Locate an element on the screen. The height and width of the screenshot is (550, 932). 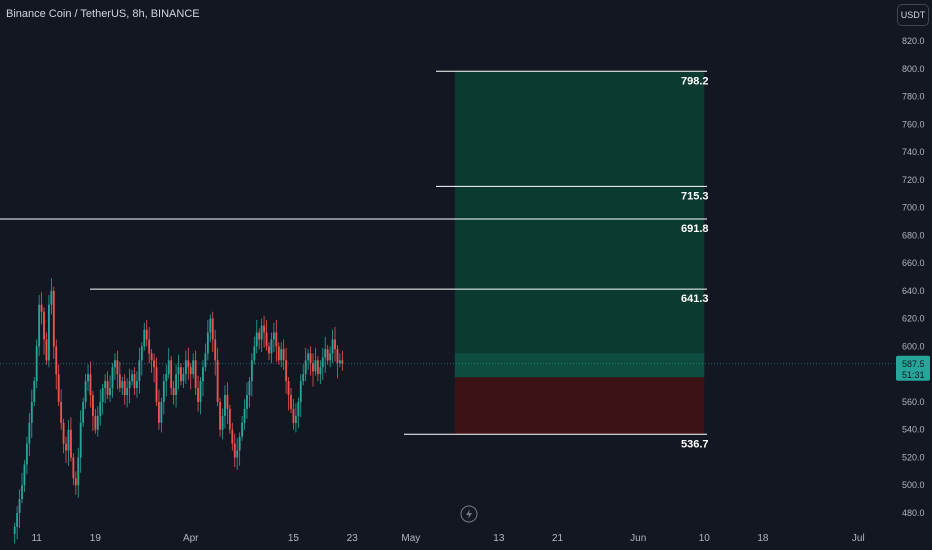
time-tick-label: 13 is located at coordinates (499, 538).